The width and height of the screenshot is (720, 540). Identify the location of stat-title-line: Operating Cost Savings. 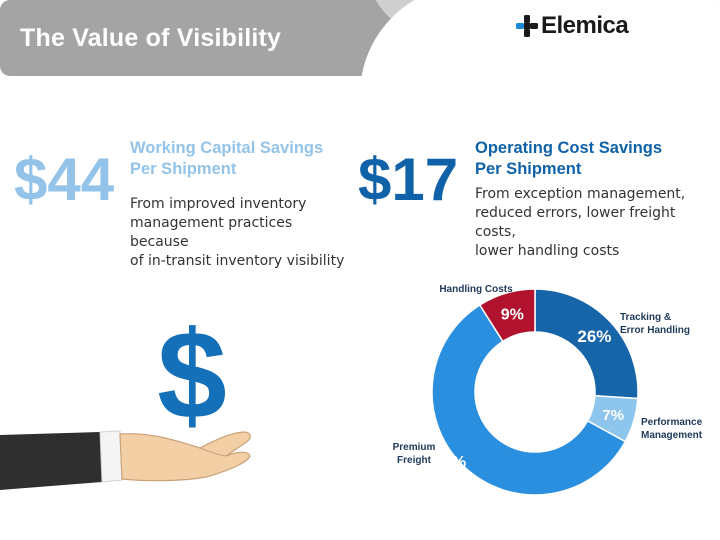
(569, 148).